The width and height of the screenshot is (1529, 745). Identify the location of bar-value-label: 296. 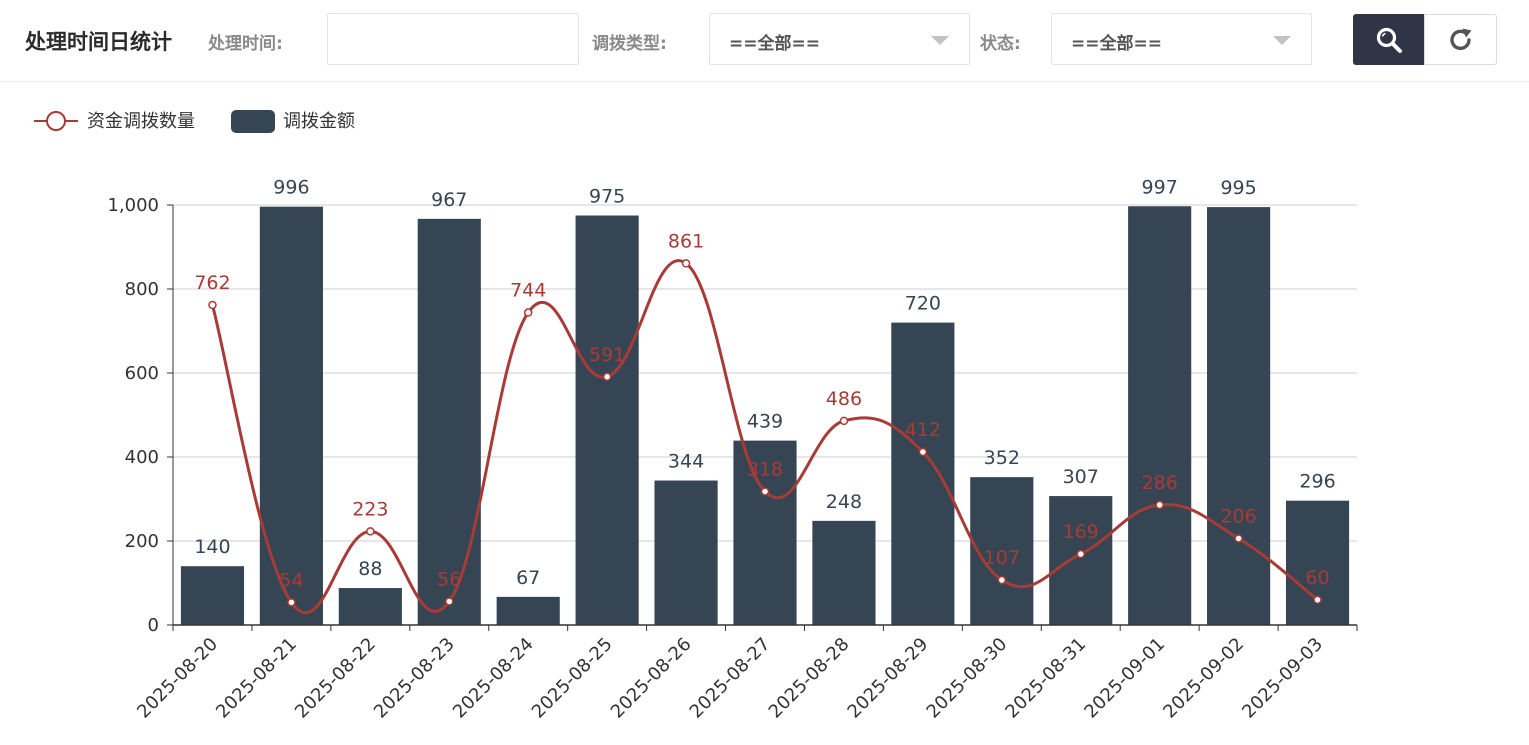
(1317, 482).